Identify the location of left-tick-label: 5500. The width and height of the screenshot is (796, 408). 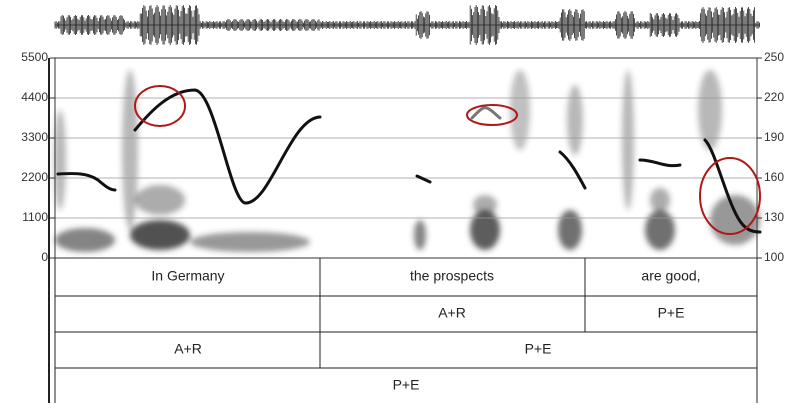
(34, 57).